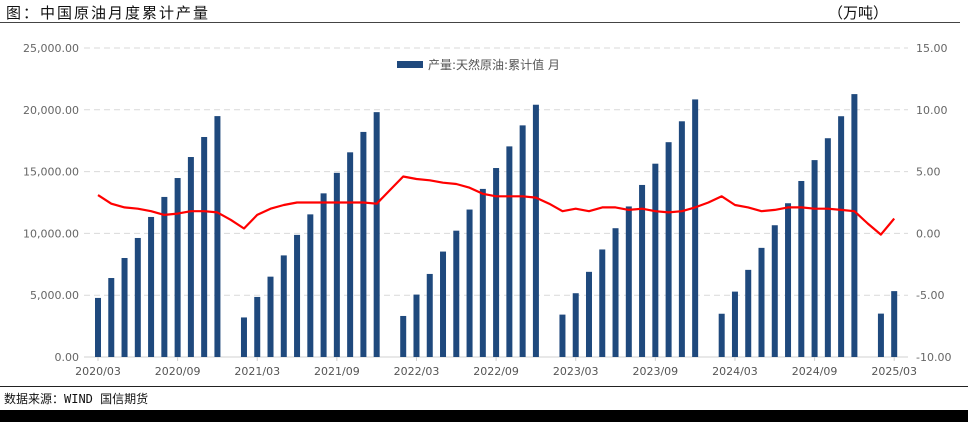 Image resolution: width=968 pixels, height=422 pixels. What do you see at coordinates (484, 386) in the screenshot?
I see `source-divider` at bounding box center [484, 386].